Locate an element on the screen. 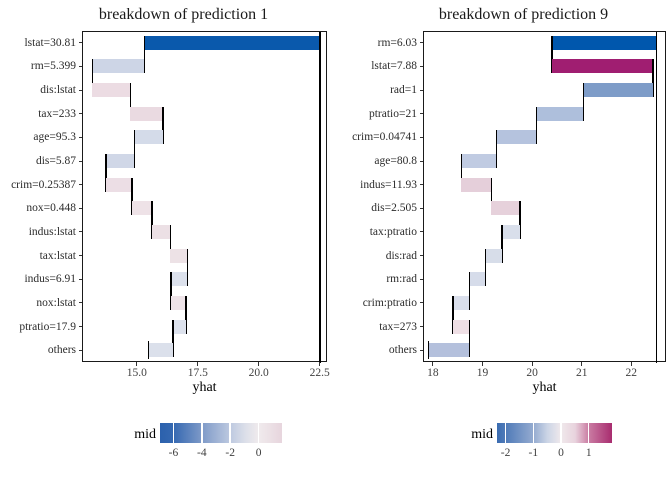 The image size is (672, 480). x-axis-title: yhat is located at coordinates (544, 387).